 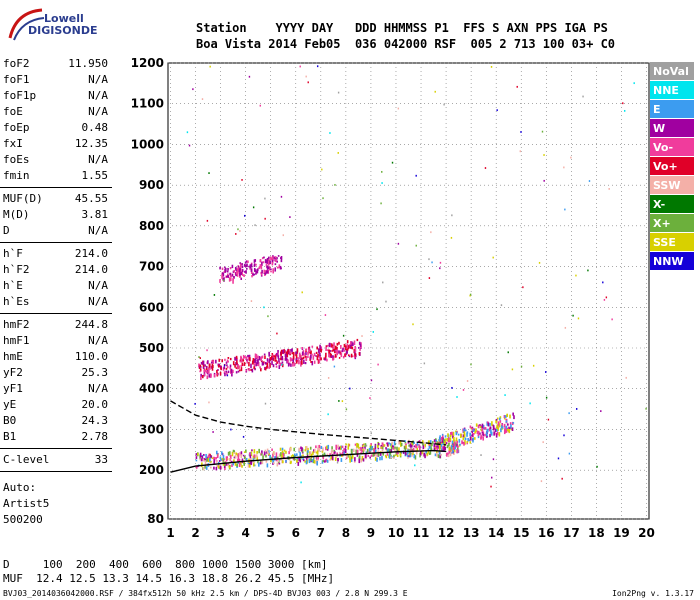 What do you see at coordinates (56, 199) in the screenshot?
I see `param-row: MUF(D) 45.55` at bounding box center [56, 199].